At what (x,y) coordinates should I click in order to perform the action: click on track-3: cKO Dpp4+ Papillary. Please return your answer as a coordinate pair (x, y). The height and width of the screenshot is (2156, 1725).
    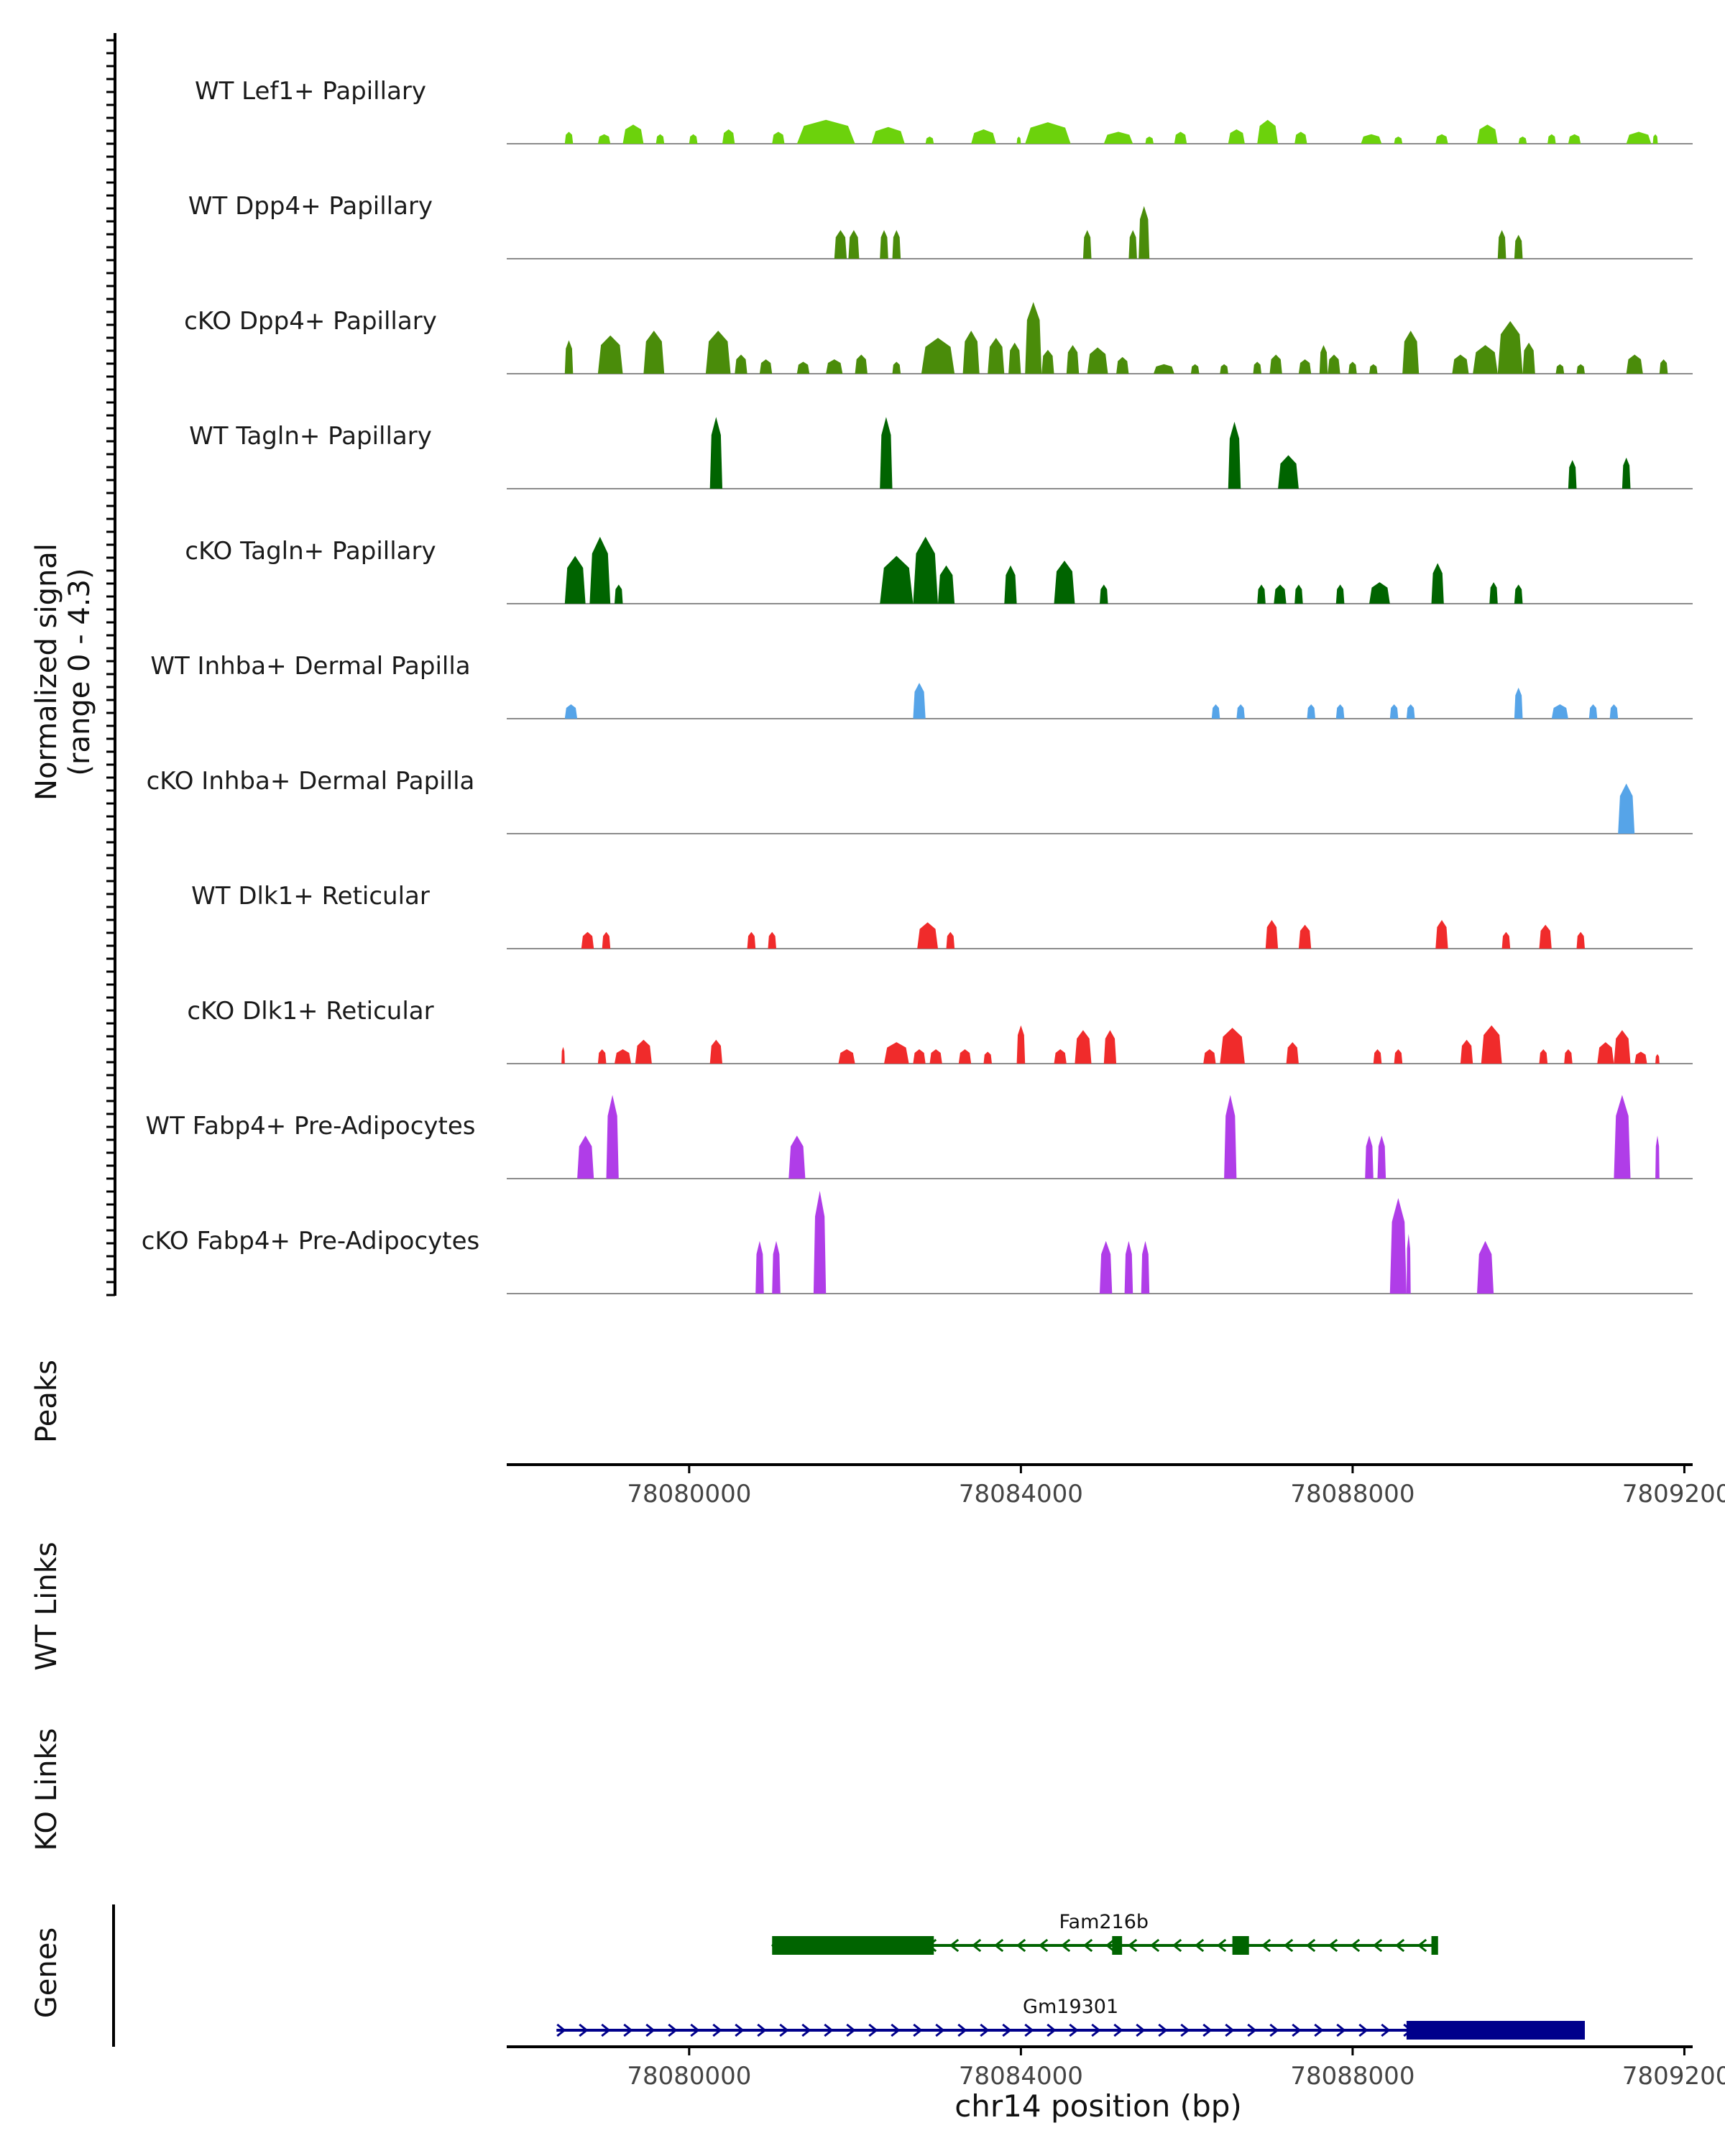
    Looking at the image, I should click on (938, 338).